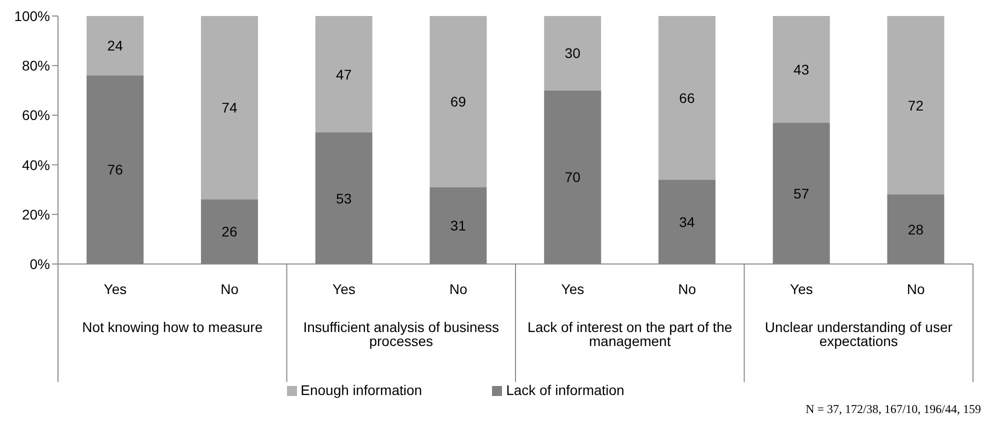 The width and height of the screenshot is (989, 427). What do you see at coordinates (40, 264) in the screenshot?
I see `y-tick-label: 0%` at bounding box center [40, 264].